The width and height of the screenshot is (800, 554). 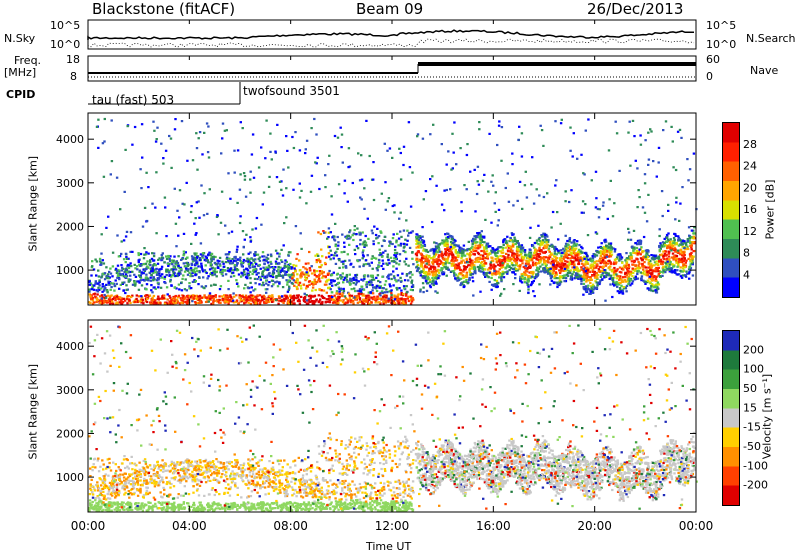 What do you see at coordinates (635, 9) in the screenshot?
I see `date-label: 26/Dec/2013` at bounding box center [635, 9].